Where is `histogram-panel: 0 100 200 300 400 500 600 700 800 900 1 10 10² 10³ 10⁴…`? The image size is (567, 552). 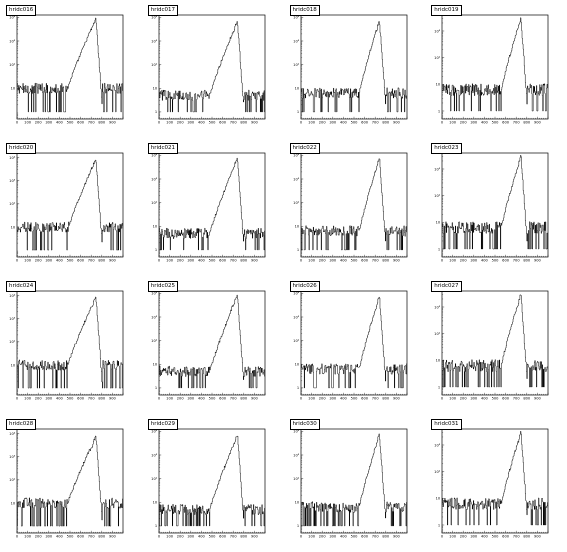 histogram-panel: 0 100 200 300 400 500 600 700 800 900 1 10 10² 10³ 10⁴… is located at coordinates (212, 207).